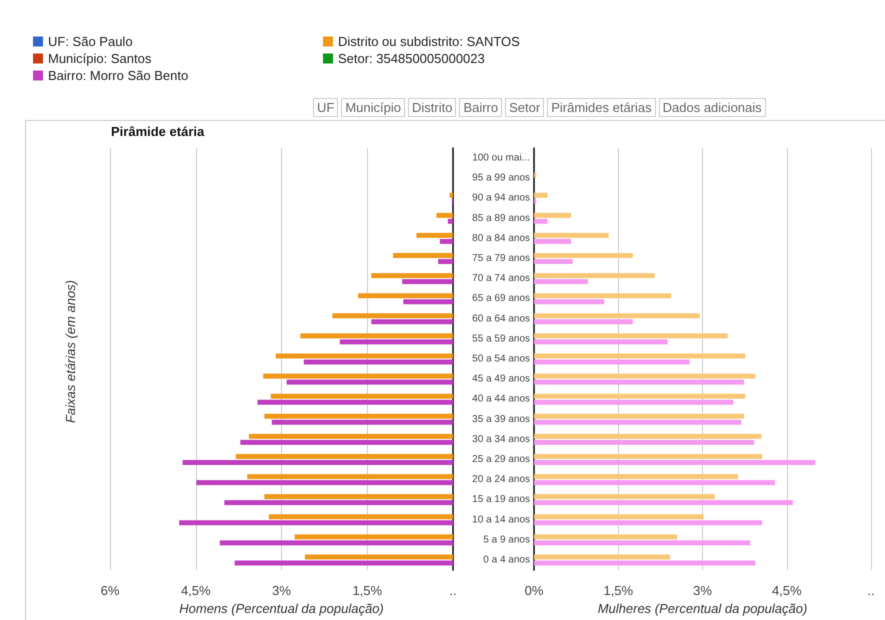 The height and width of the screenshot is (620, 885). Describe the element at coordinates (480, 107) in the screenshot. I see `text: Bairro` at that location.